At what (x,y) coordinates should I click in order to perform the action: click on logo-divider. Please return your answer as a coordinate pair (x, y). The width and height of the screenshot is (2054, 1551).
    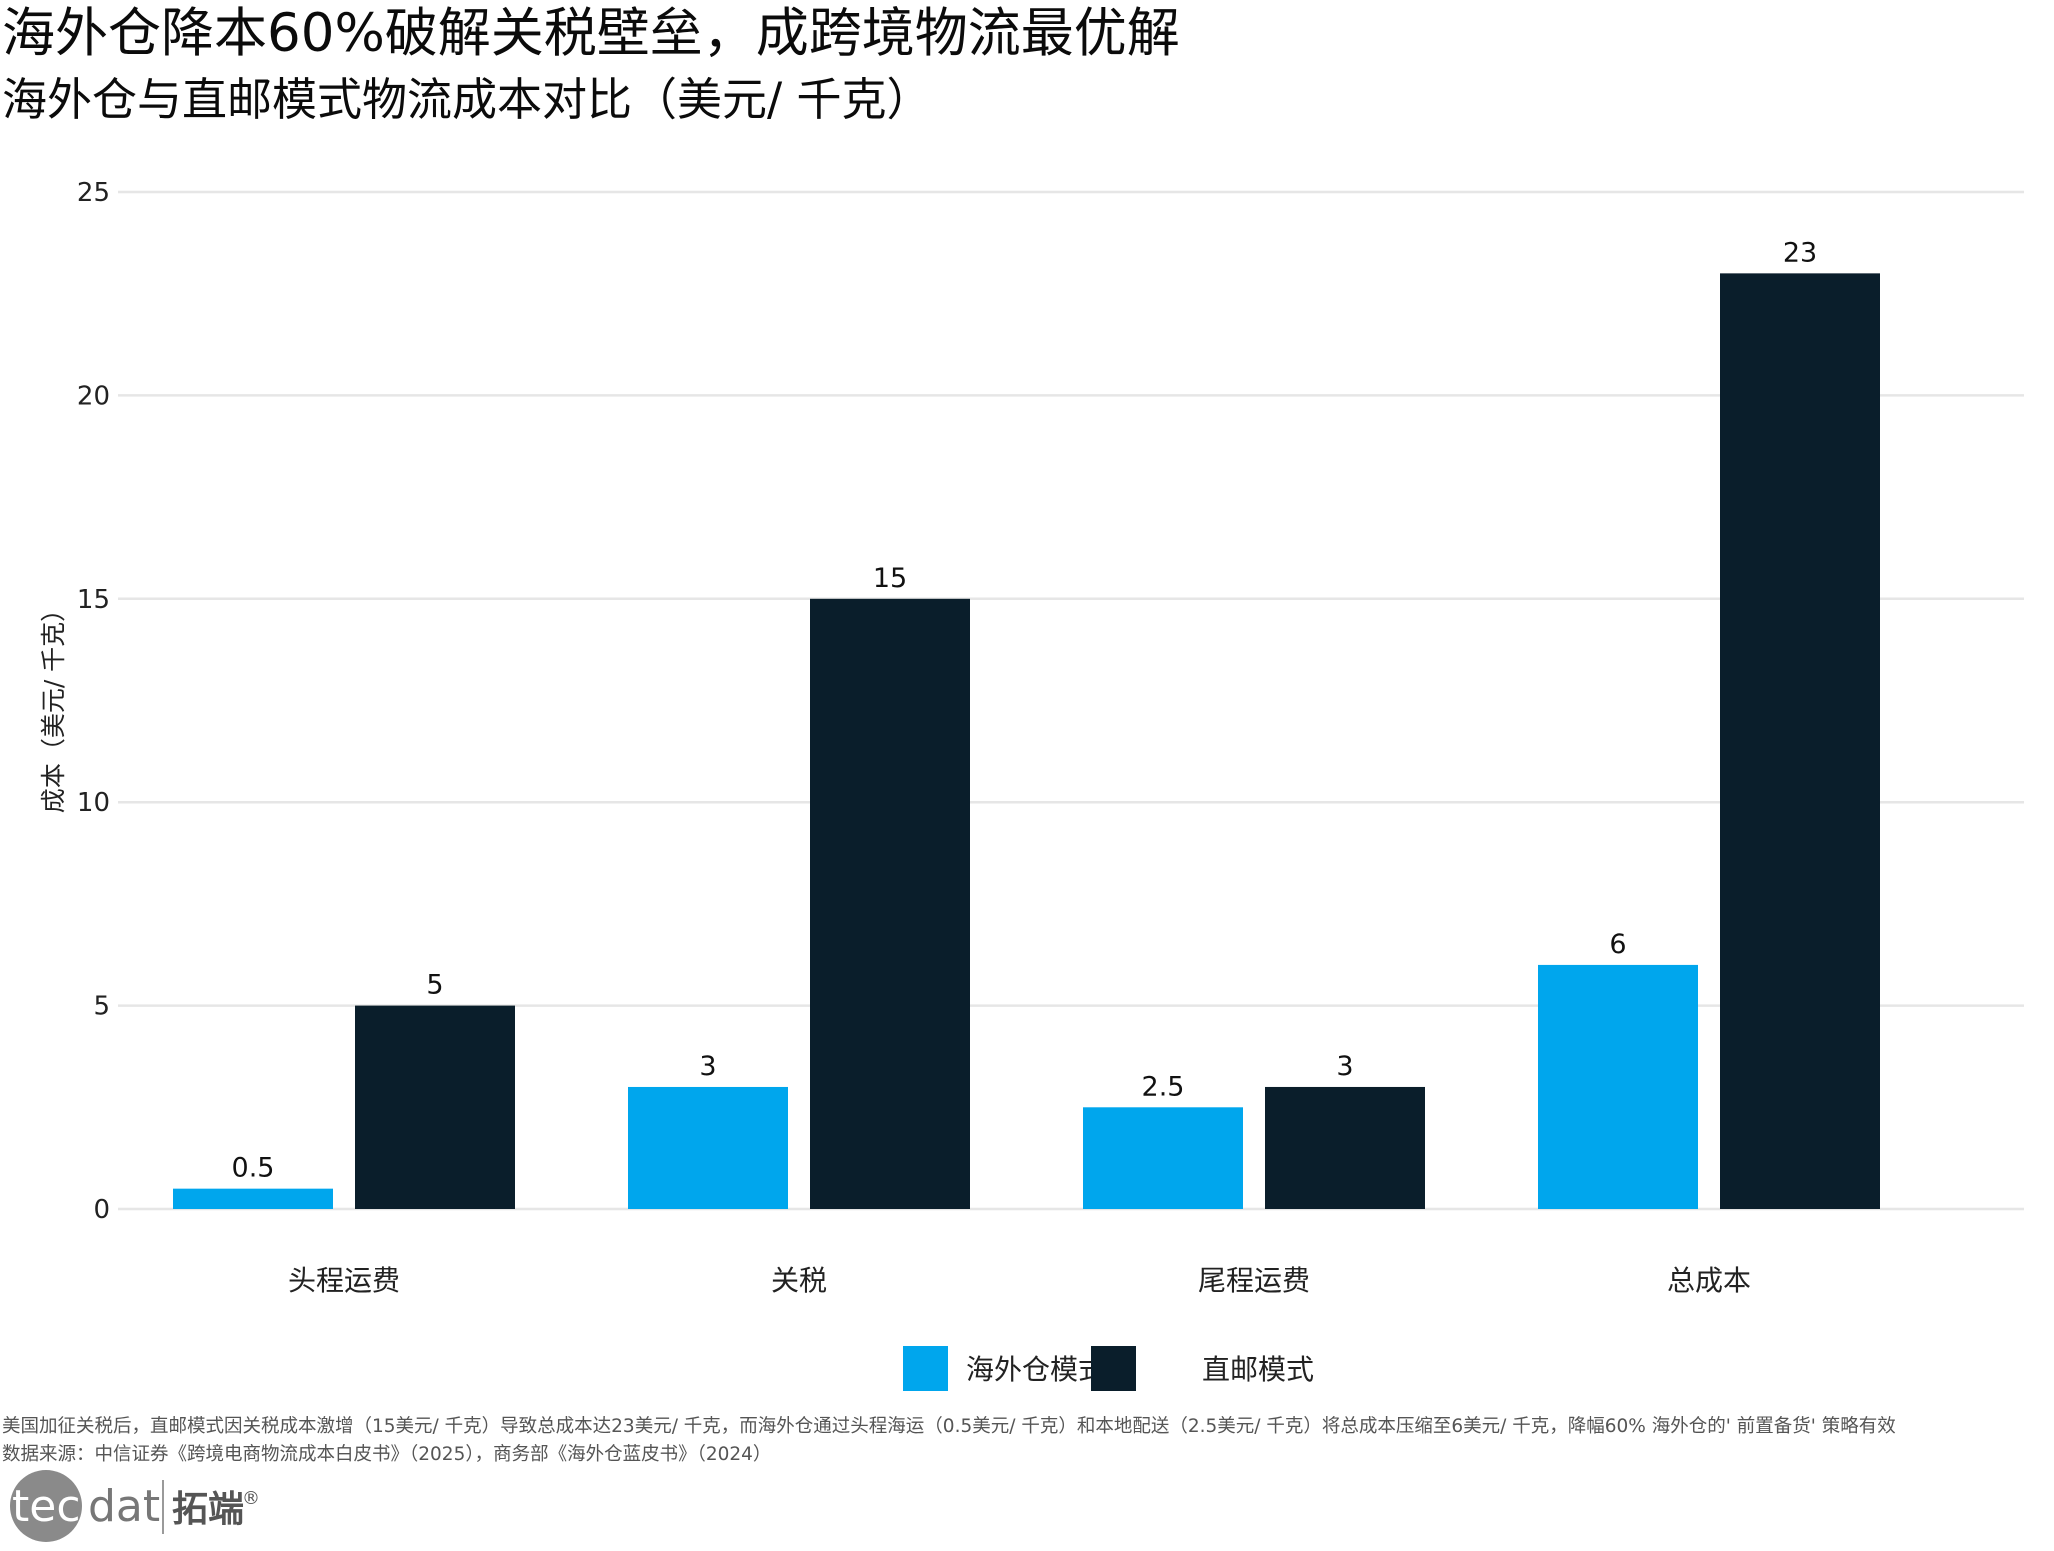
    Looking at the image, I should click on (163, 1507).